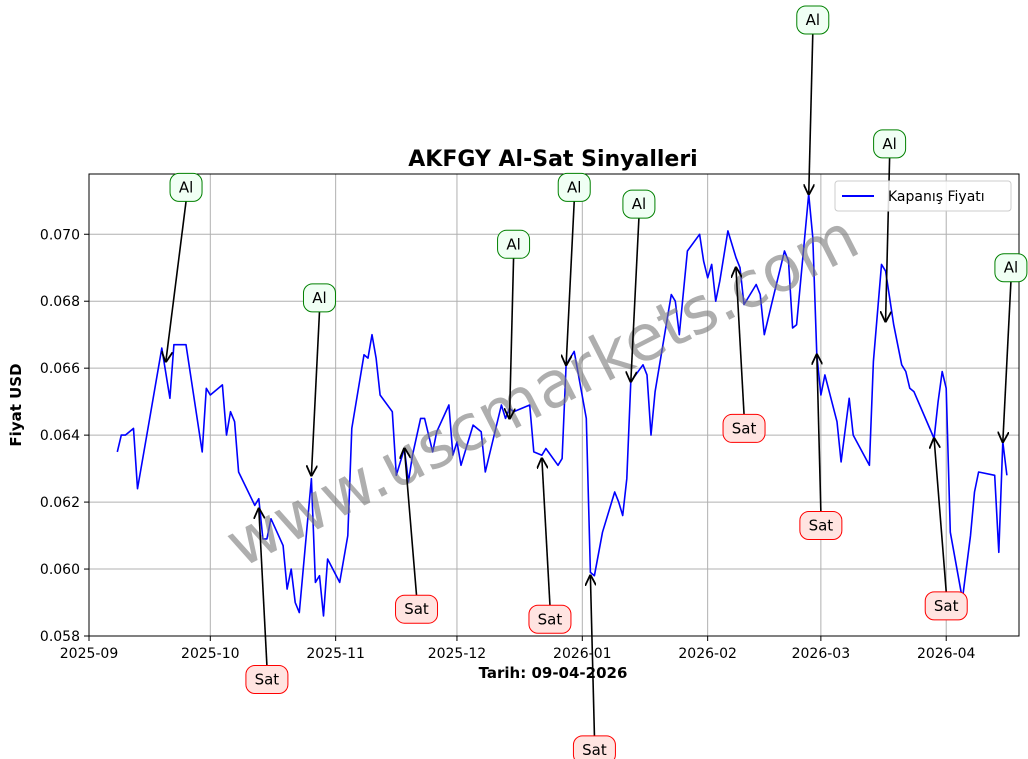 Image resolution: width=1028 pixels, height=759 pixels. Describe the element at coordinates (60, 369) in the screenshot. I see `y-tick-label: 0.066` at that location.